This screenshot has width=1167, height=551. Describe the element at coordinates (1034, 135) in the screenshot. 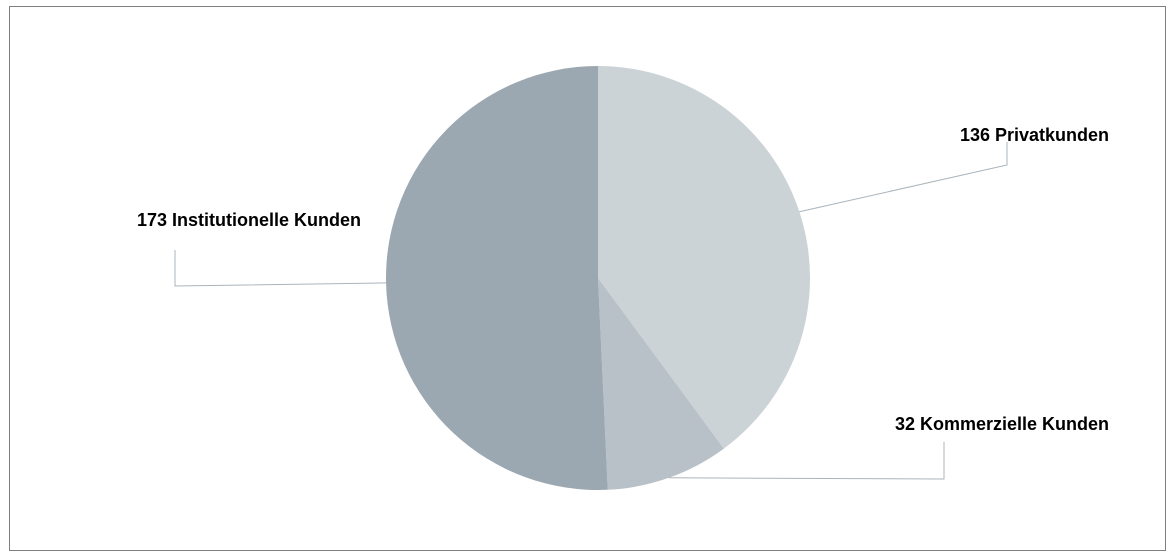

I see `data-label-privatkunden: 136 Privatkunden` at that location.